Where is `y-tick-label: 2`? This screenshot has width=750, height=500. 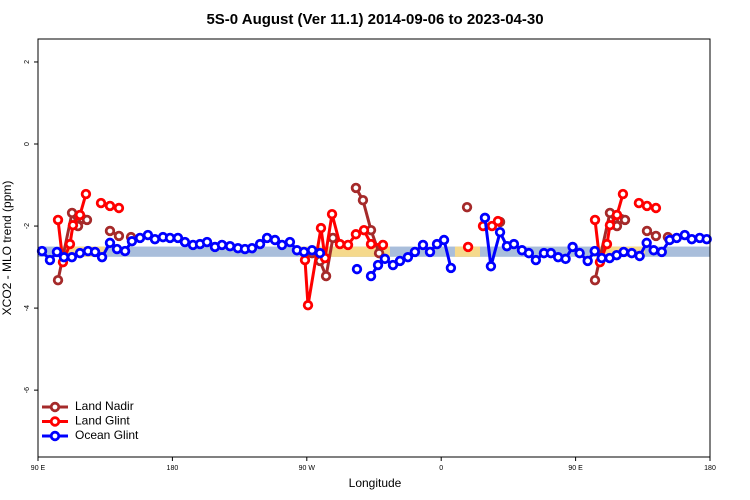 y-tick-label: 2 is located at coordinates (27, 62).